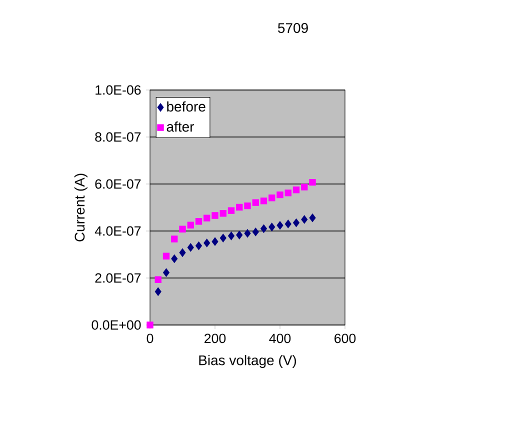  Describe the element at coordinates (180, 126) in the screenshot. I see `legend-label: after` at that location.